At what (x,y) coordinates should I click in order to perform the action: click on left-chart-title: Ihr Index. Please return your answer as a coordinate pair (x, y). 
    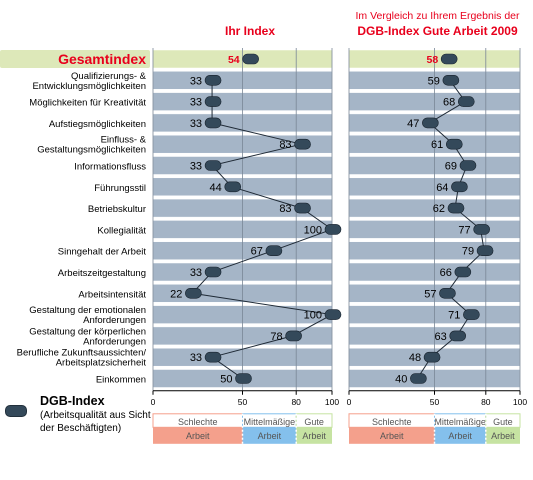
    Looking at the image, I should click on (249, 31).